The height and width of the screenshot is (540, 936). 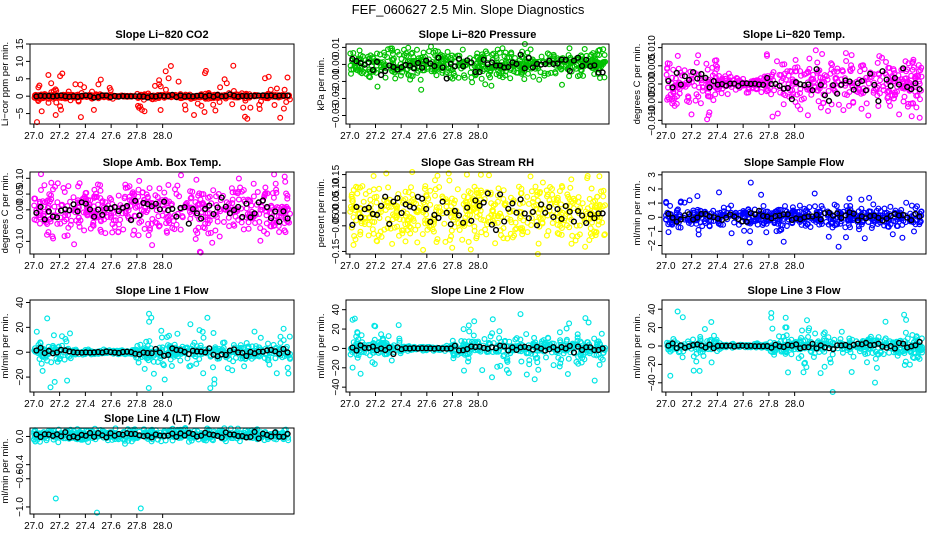 What do you see at coordinates (477, 163) in the screenshot?
I see `panel-title: Slope Gas Stream RH` at bounding box center [477, 163].